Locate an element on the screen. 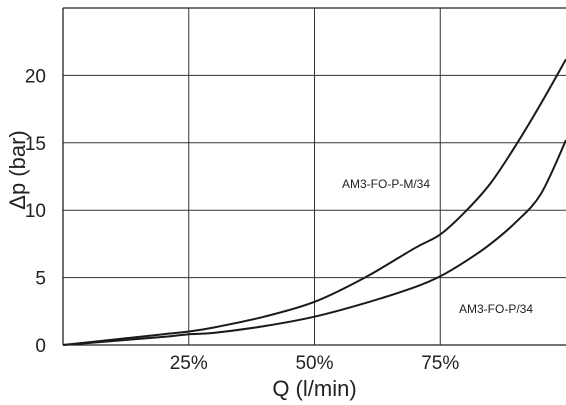  x-tick-labels: 25% 50% 75% is located at coordinates (315, 363).